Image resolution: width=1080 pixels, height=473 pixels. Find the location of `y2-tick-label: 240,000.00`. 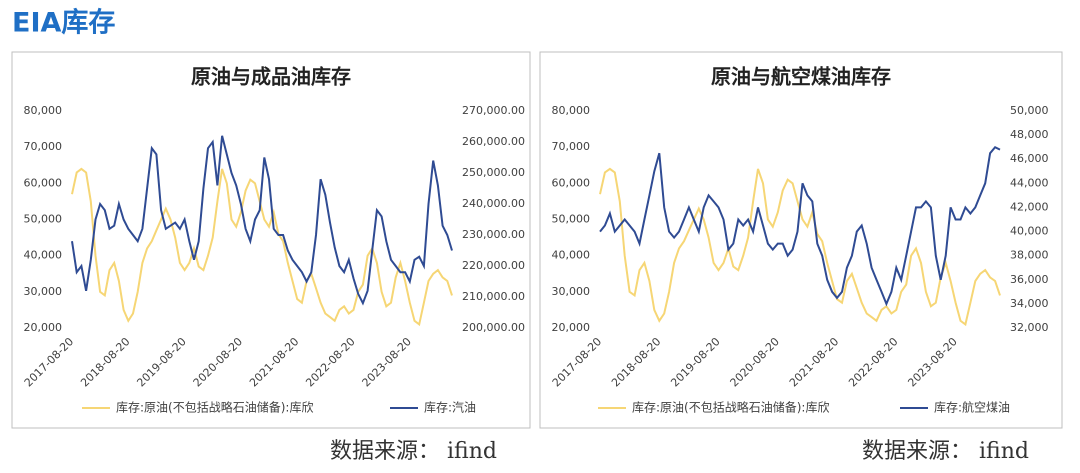

y2-tick-label: 240,000.00 is located at coordinates (493, 203).